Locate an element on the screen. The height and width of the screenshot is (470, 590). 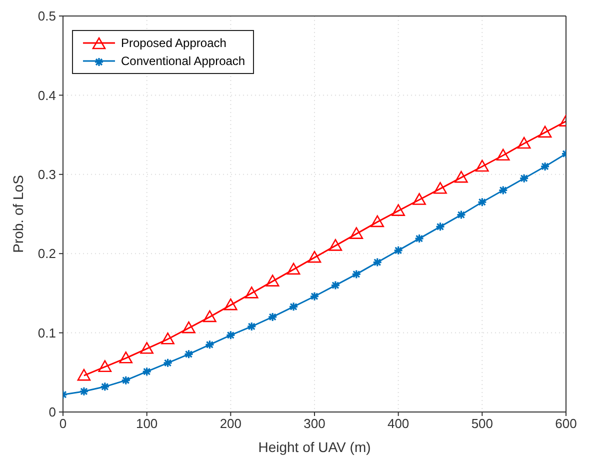
x-tick-label: 500 is located at coordinates (482, 424).